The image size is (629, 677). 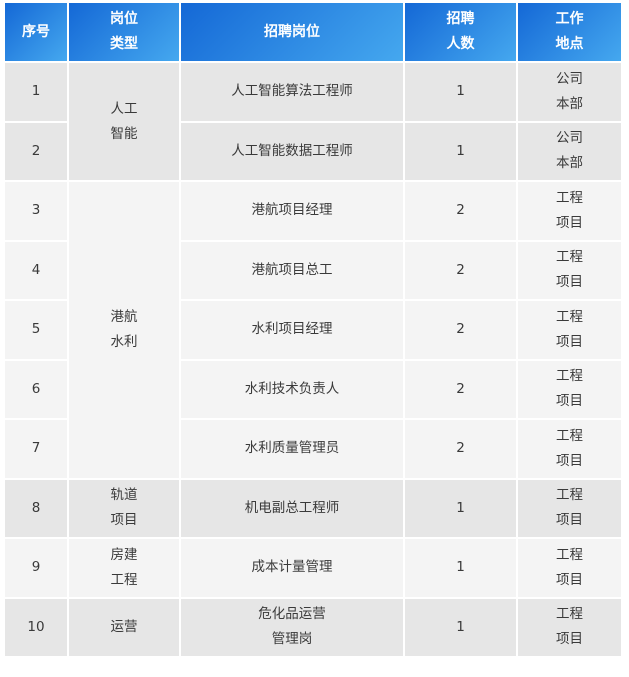 I want to click on table-row: 2 人工智能数据工程师 1 公司 本部, so click(x=313, y=151).